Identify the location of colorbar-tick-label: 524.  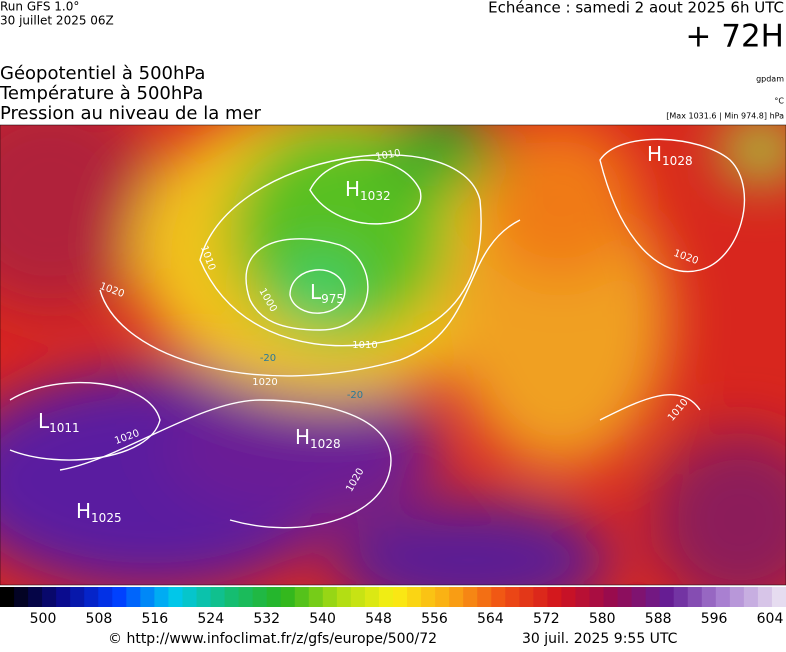
(210, 619).